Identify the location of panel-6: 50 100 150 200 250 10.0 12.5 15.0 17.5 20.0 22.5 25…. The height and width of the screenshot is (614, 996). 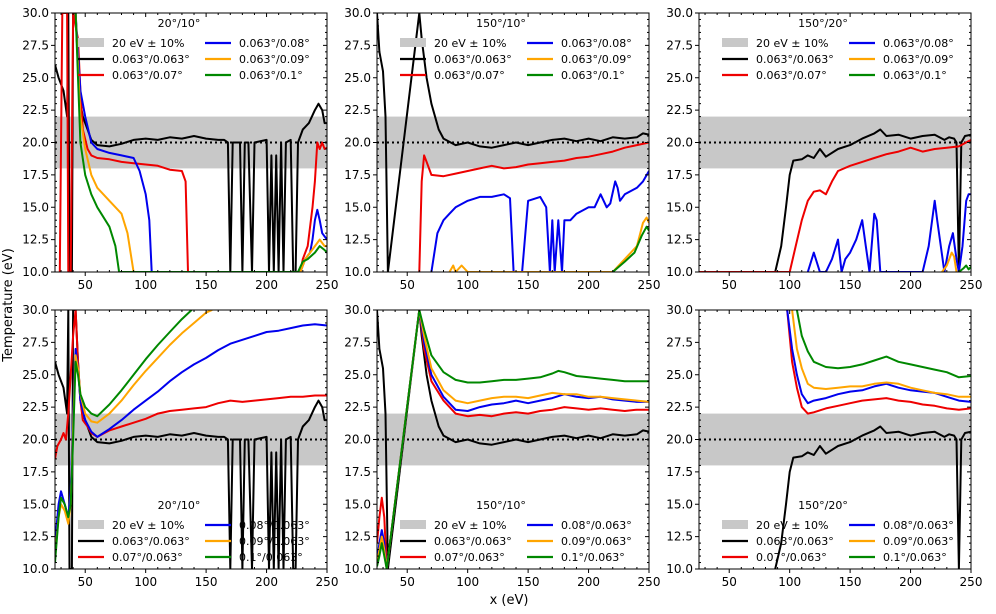
(824, 446).